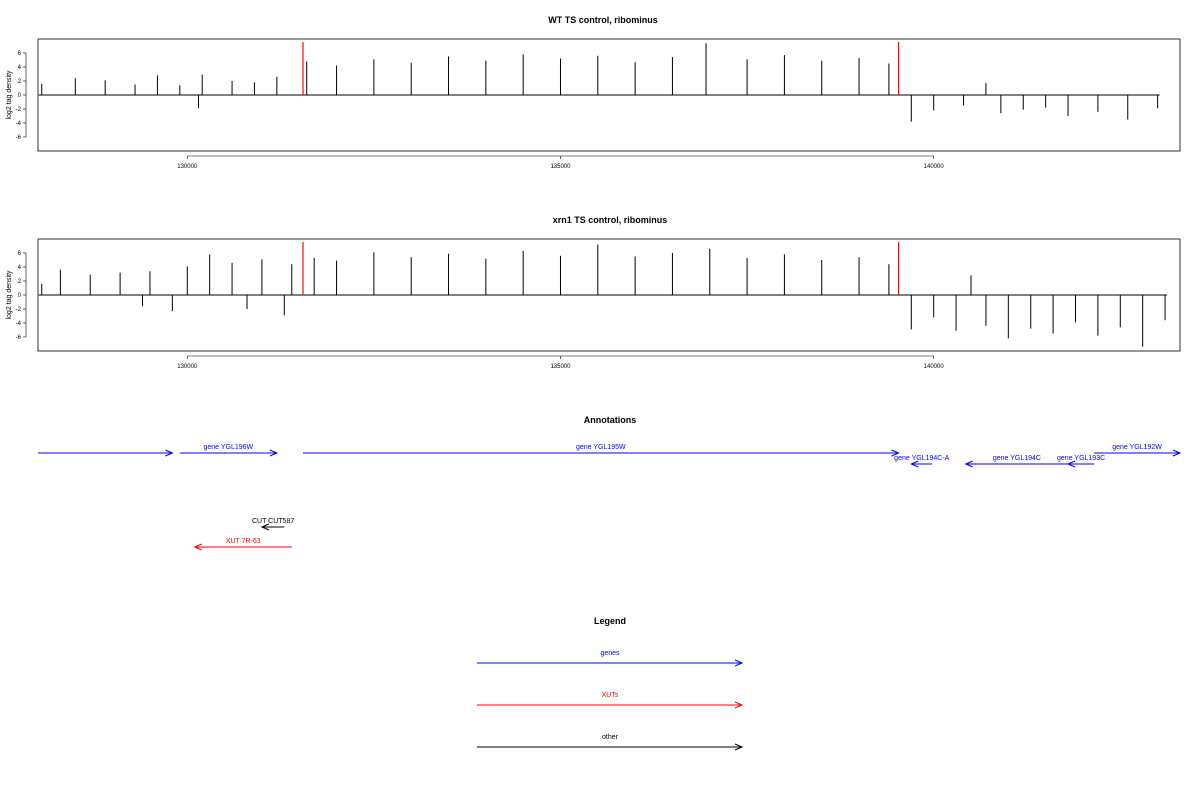  Describe the element at coordinates (1017, 458) in the screenshot. I see `feature-label: gene YGL194C` at that location.